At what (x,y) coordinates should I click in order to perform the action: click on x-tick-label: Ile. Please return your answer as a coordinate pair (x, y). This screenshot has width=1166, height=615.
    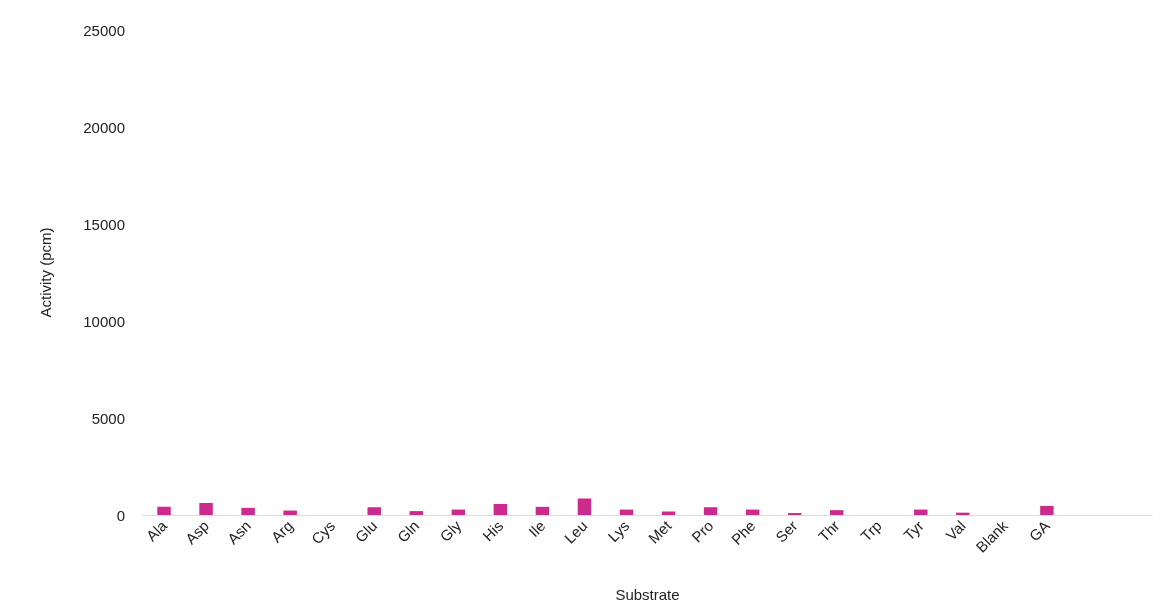
    Looking at the image, I should click on (537, 528).